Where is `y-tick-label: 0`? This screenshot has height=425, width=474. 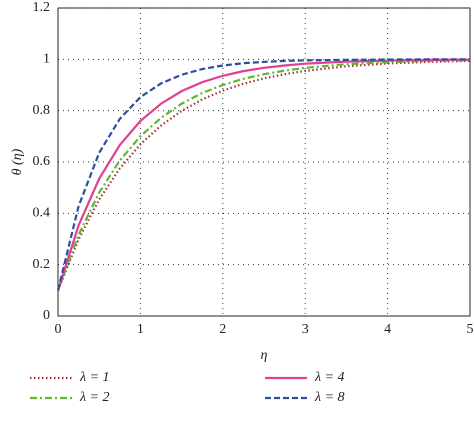
y-tick-label: 0 is located at coordinates (46, 315).